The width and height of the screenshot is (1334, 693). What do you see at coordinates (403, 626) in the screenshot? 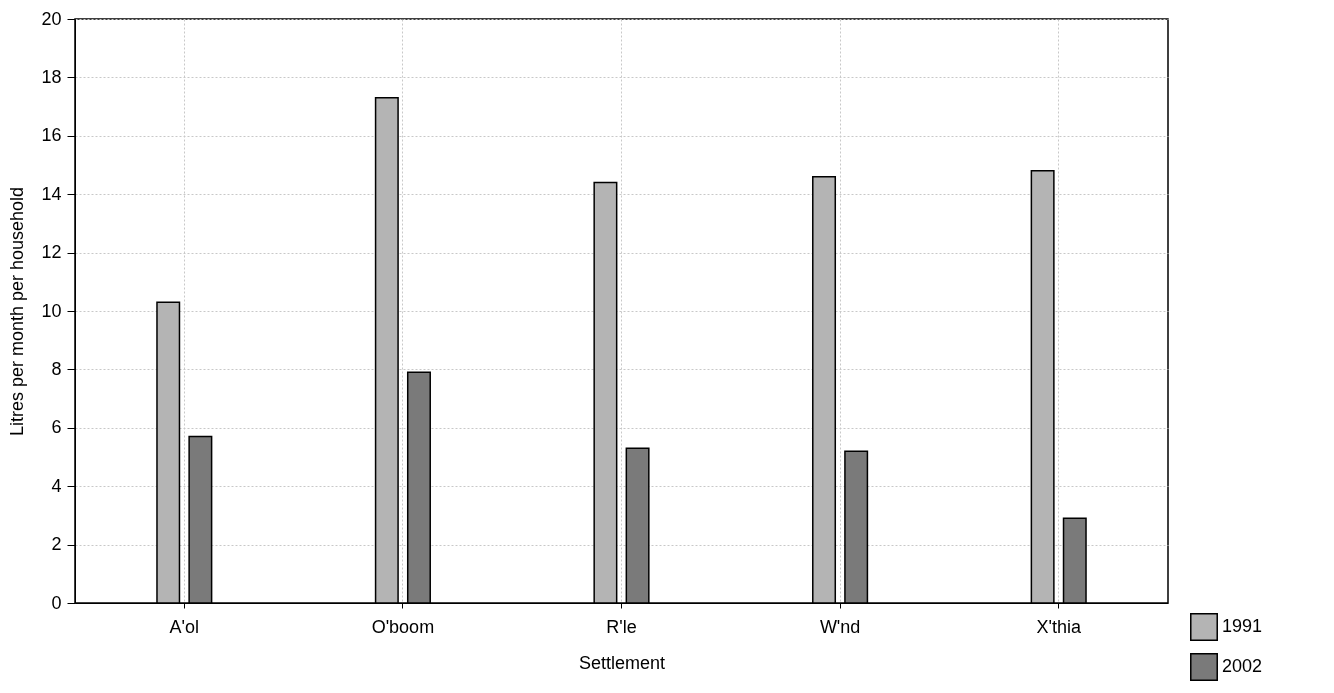
I see `x-tick-label: O'boom` at bounding box center [403, 626].